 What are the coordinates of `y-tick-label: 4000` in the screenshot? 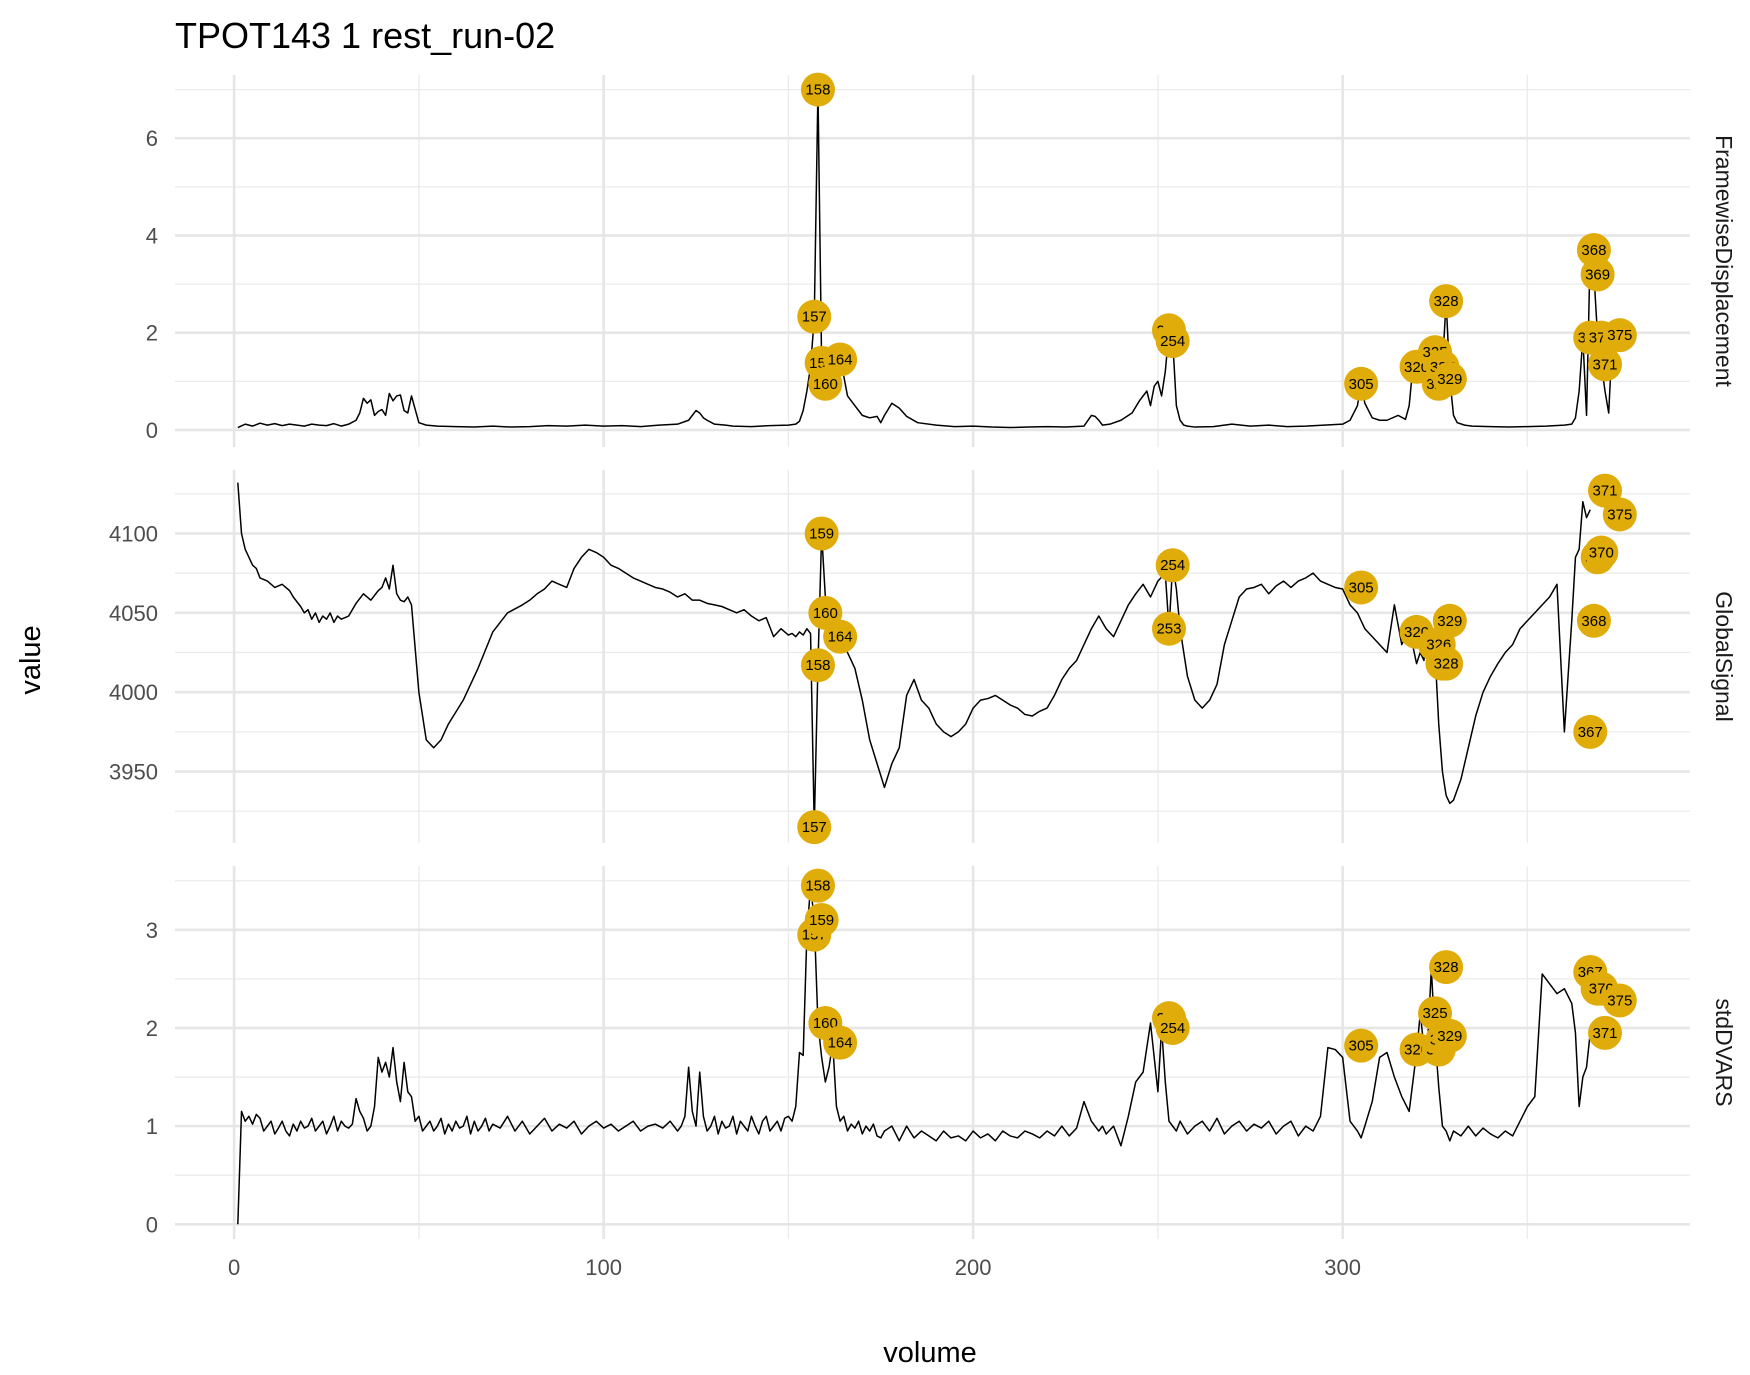 It's located at (133, 692).